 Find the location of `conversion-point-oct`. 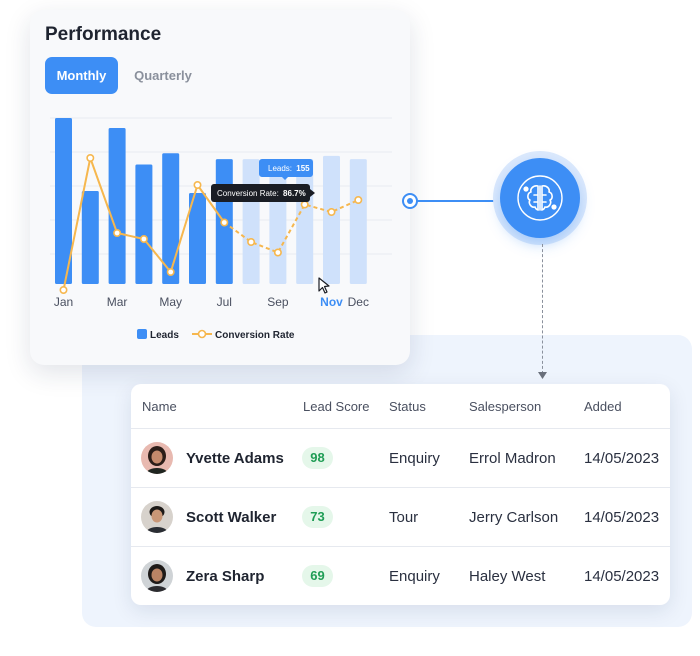

conversion-point-oct is located at coordinates (304, 204).